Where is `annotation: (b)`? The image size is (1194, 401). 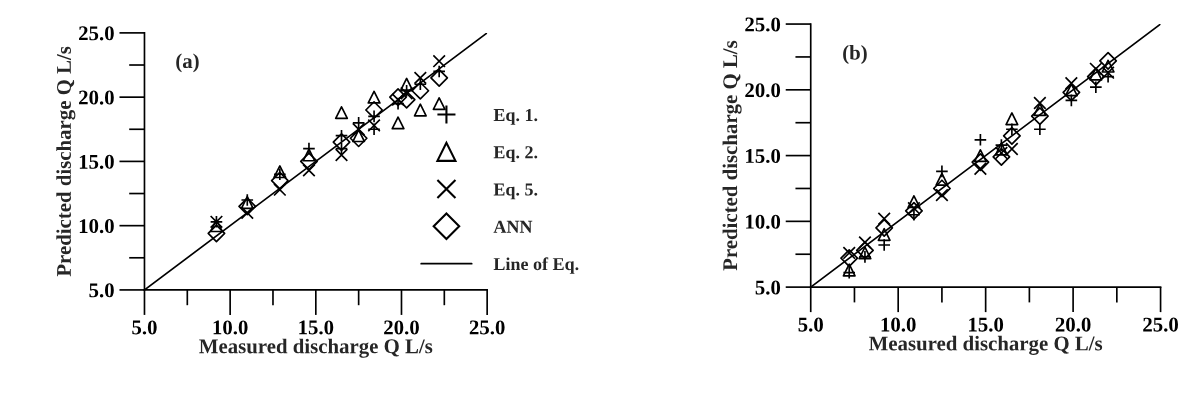 annotation: (b) is located at coordinates (855, 54).